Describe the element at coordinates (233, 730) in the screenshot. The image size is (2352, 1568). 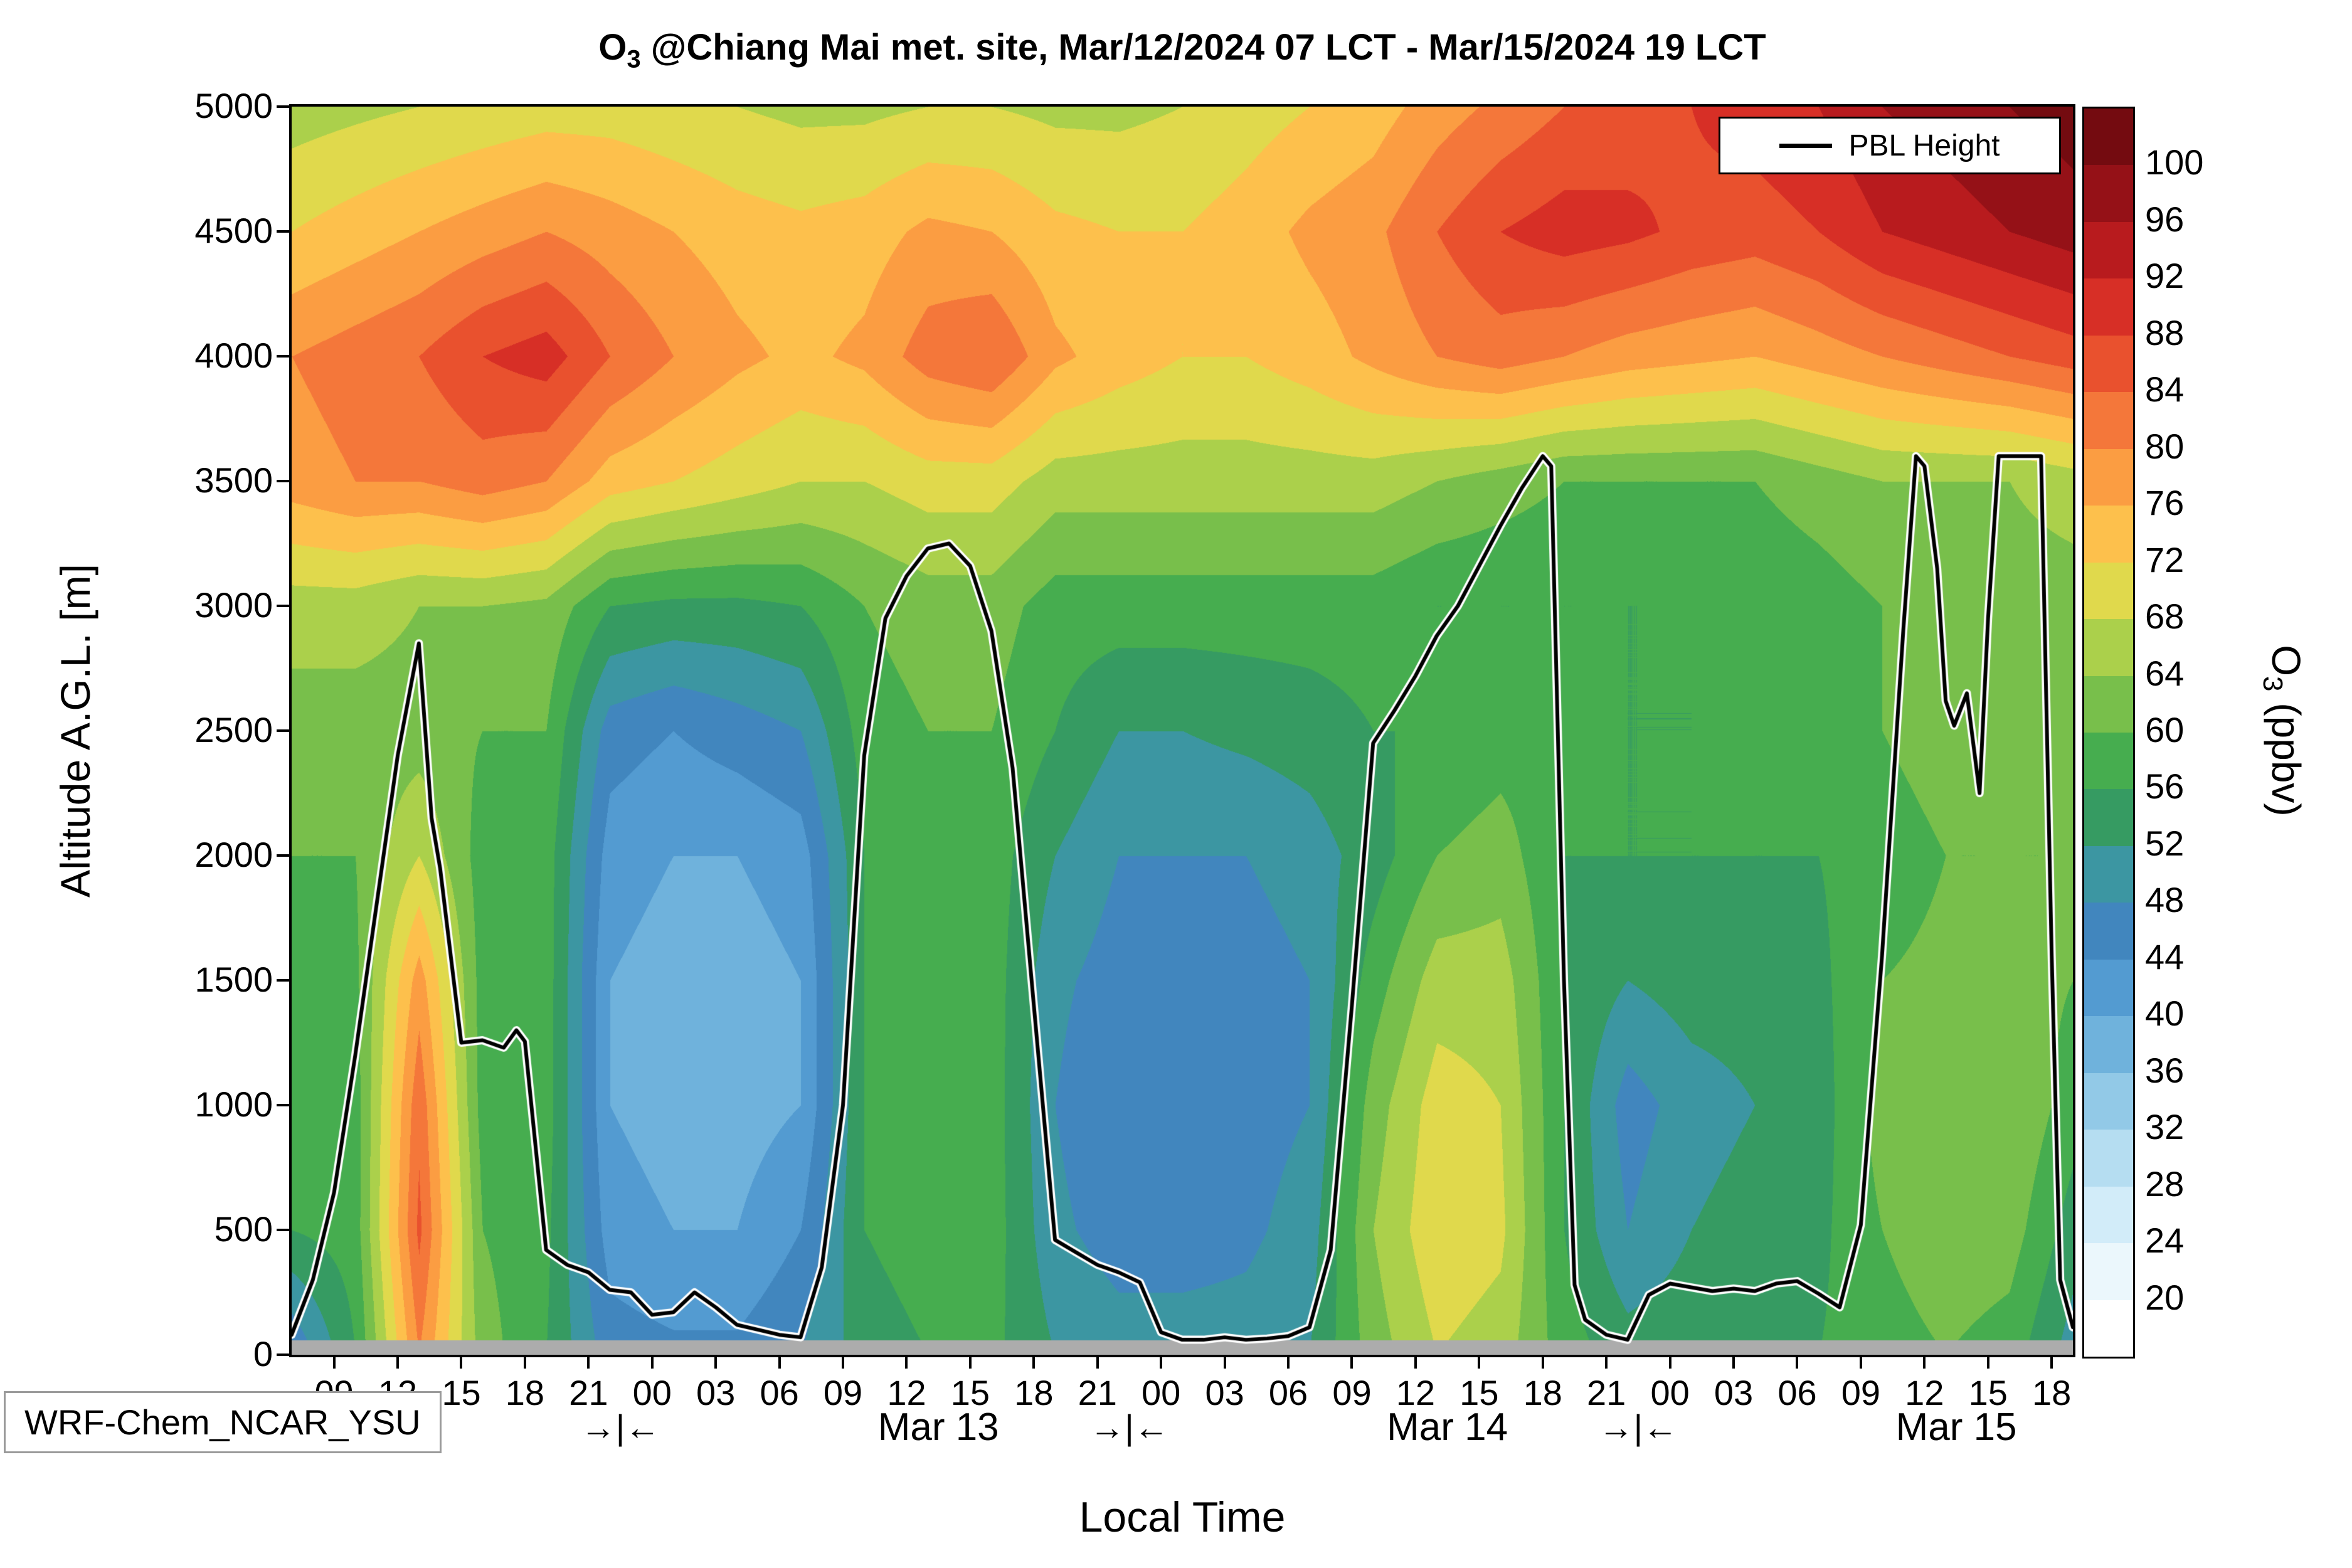
I see `y-tick-label: 2500` at that location.